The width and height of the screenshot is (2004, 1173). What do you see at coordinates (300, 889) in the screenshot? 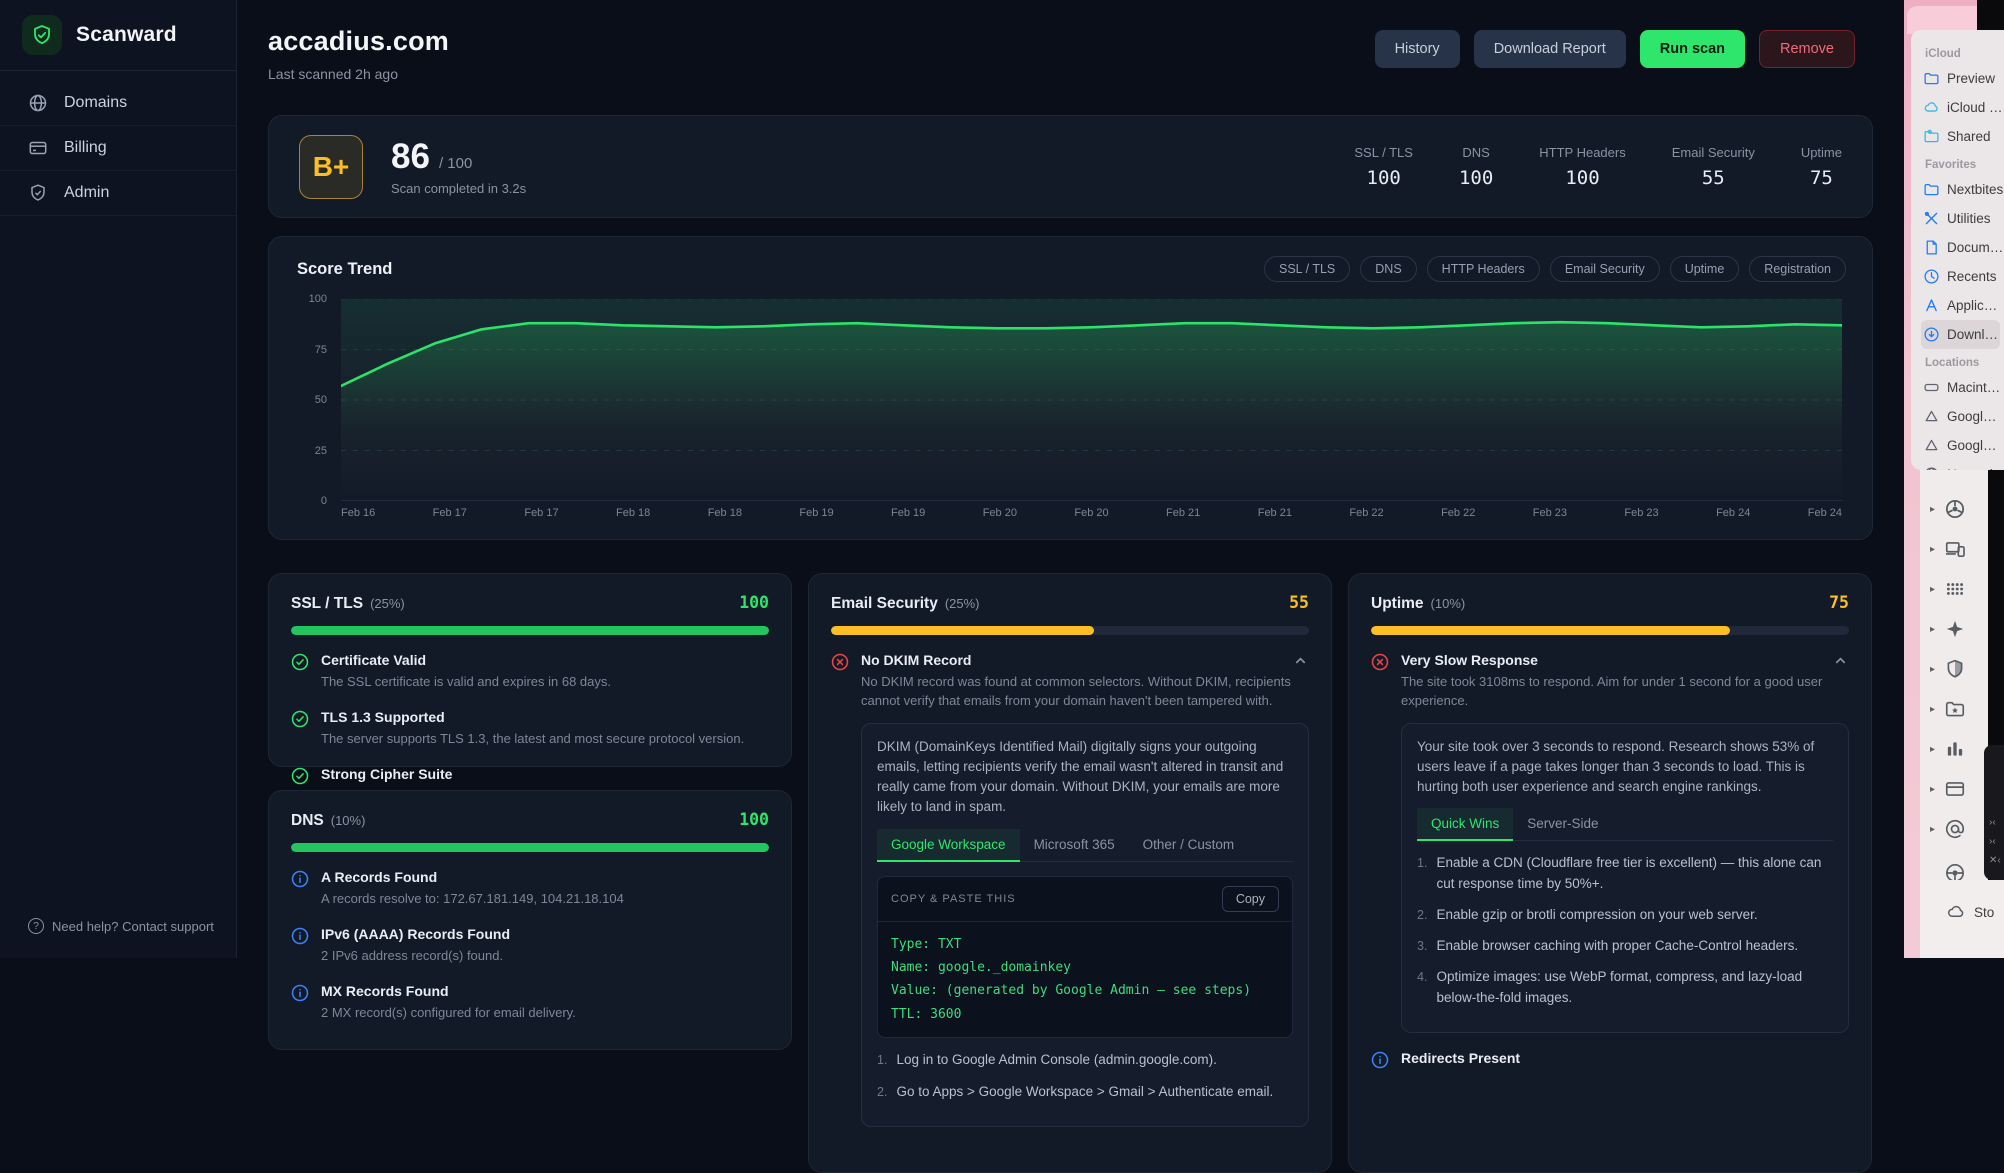
I see `info-circle-icon` at bounding box center [300, 889].